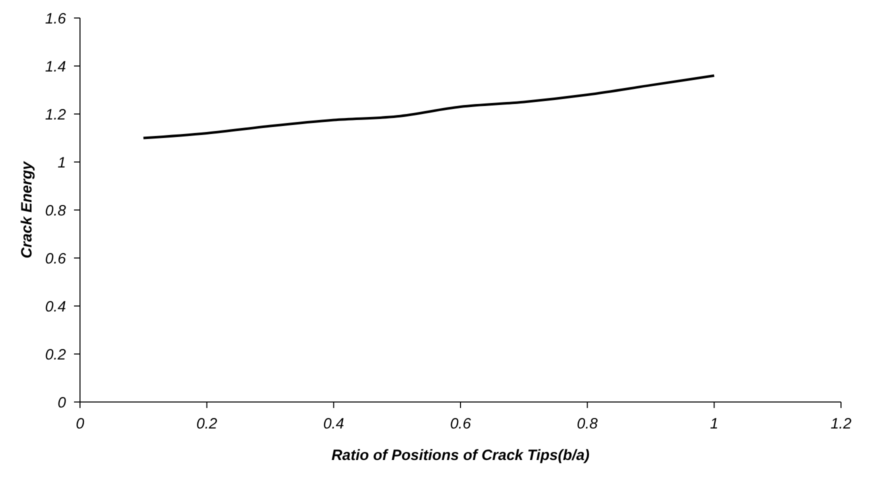 The height and width of the screenshot is (482, 869). Describe the element at coordinates (55, 307) in the screenshot. I see `y-tick-label: 0.4` at that location.